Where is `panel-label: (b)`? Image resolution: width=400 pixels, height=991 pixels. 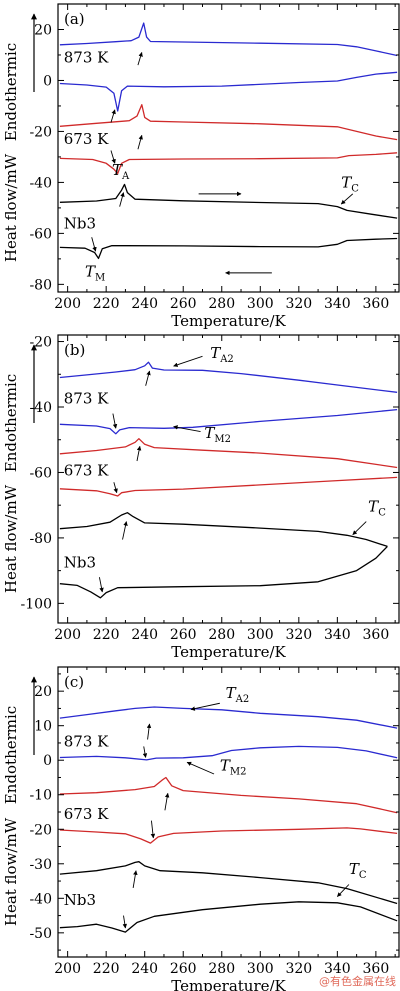
panel-label: (b) is located at coordinates (74, 350).